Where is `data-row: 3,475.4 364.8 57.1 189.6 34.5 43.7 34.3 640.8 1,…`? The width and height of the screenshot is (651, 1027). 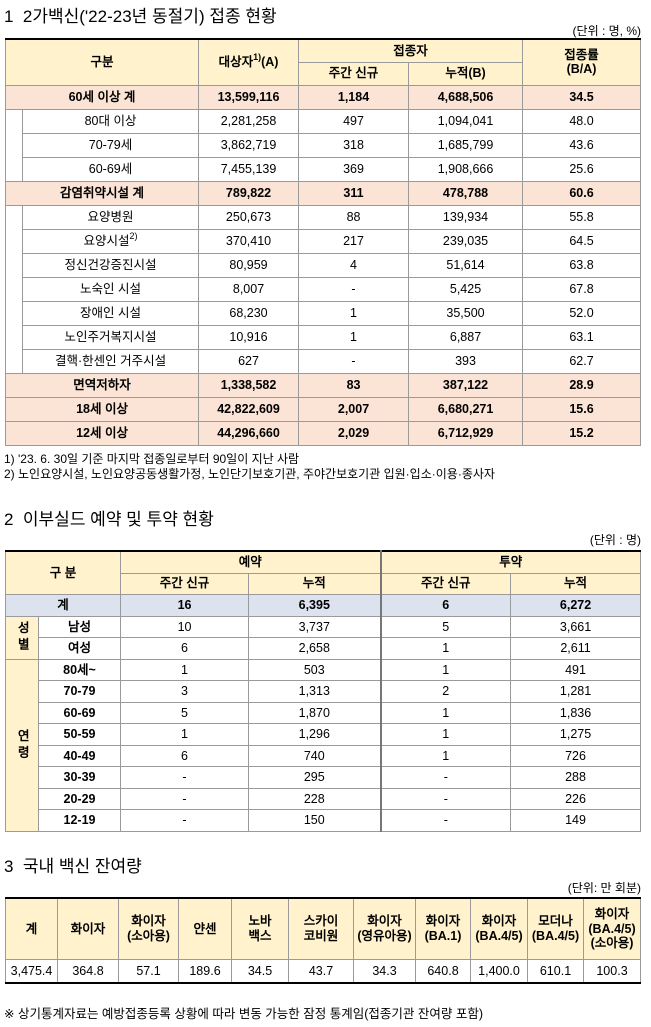
data-row: 3,475.4 364.8 57.1 189.6 34.5 43.7 34.3 640.8 1,… is located at coordinates (323, 971).